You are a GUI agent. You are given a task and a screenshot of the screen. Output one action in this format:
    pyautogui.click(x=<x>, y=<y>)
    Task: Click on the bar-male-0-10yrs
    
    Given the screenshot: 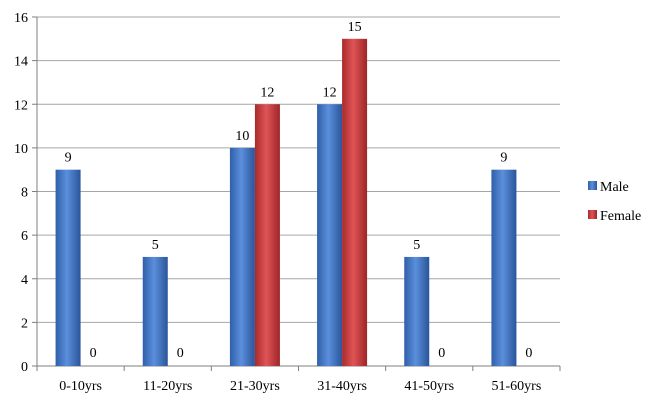 What is the action you would take?
    pyautogui.click(x=68, y=267)
    